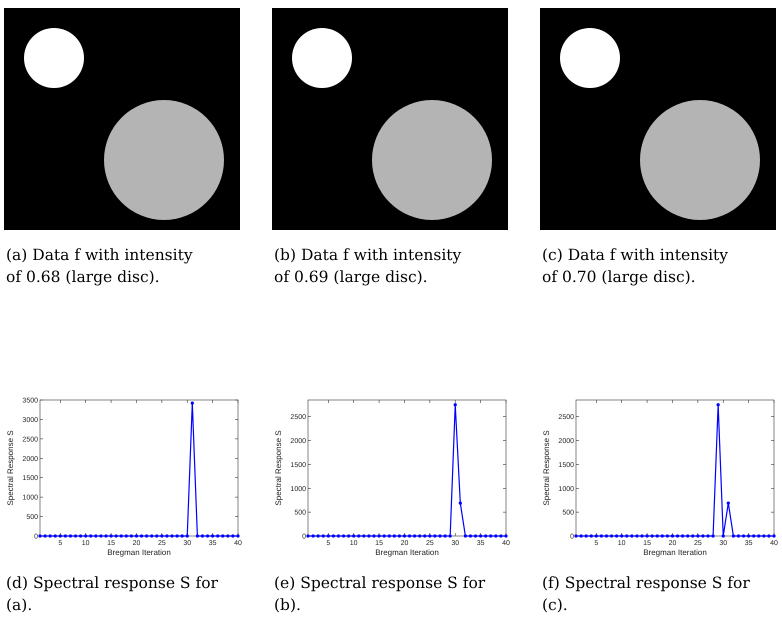 The width and height of the screenshot is (782, 628). Describe the element at coordinates (112, 594) in the screenshot. I see `text: (d) Spectral response S for (a).` at that location.